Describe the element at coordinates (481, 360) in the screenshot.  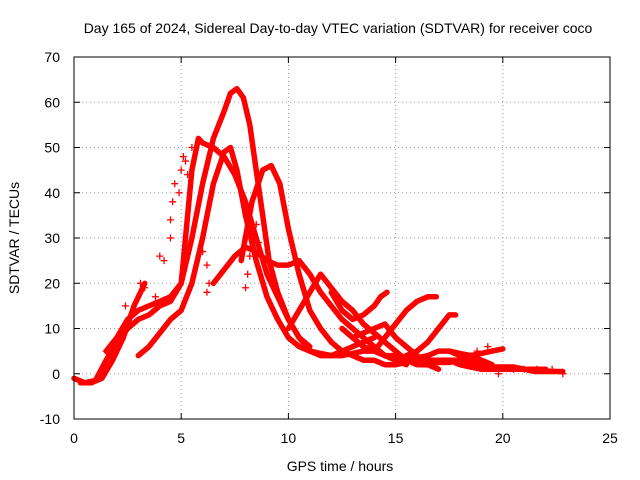
I see `series-sat-m` at that location.